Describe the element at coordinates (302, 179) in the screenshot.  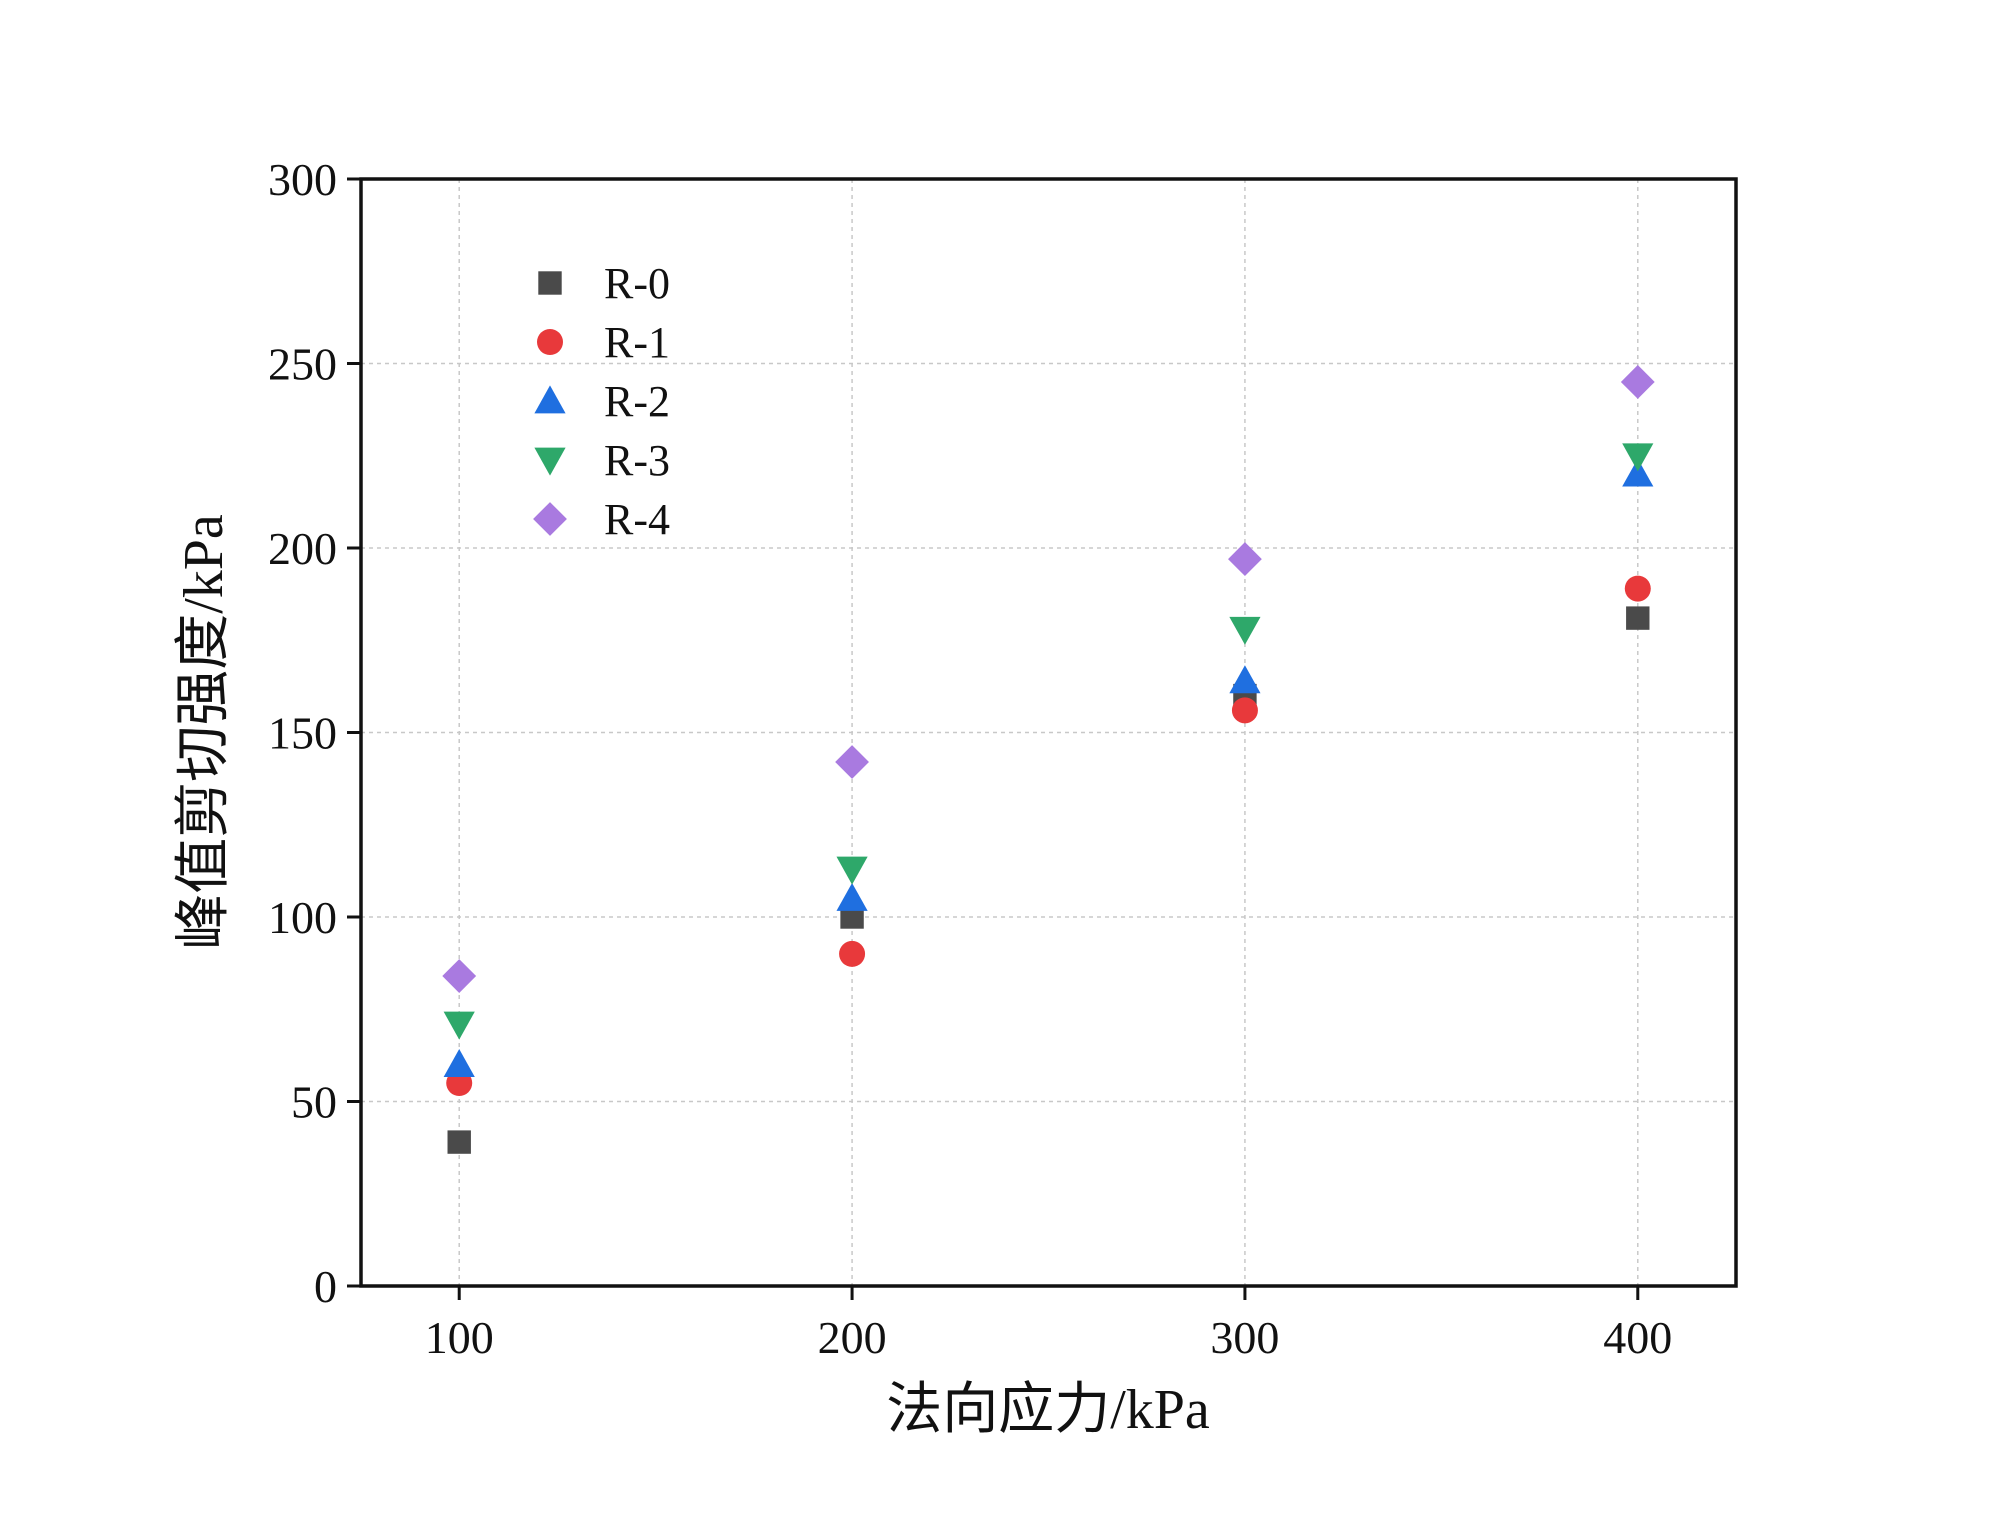
I see `y-tick-label: 300` at that location.